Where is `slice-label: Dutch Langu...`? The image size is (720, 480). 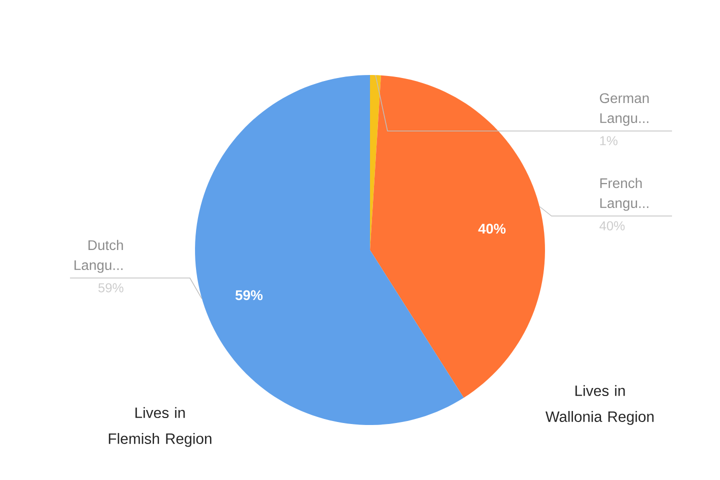 slice-label: Dutch Langu... is located at coordinates (98, 256).